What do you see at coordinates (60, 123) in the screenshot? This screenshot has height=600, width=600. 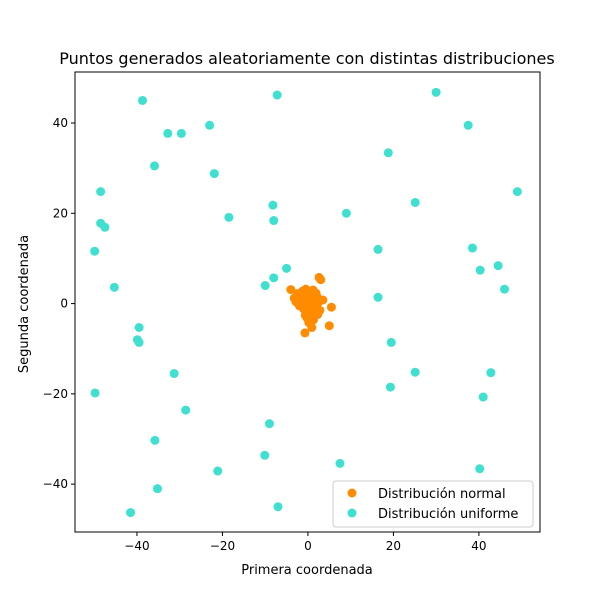 I see `y-tick-label: 40` at bounding box center [60, 123].